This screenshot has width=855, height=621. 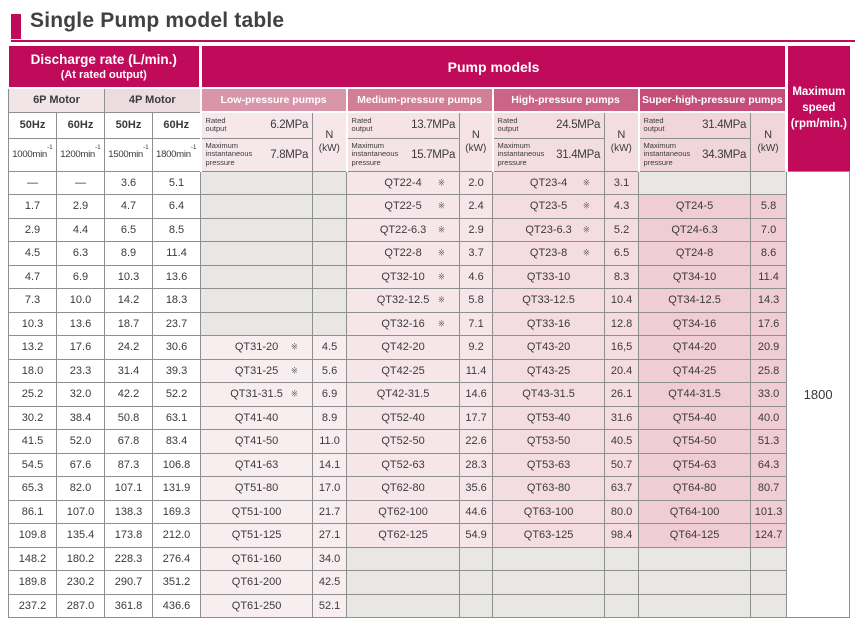 I want to click on pump-model-cell: QT22-8 ※, so click(x=403, y=253).